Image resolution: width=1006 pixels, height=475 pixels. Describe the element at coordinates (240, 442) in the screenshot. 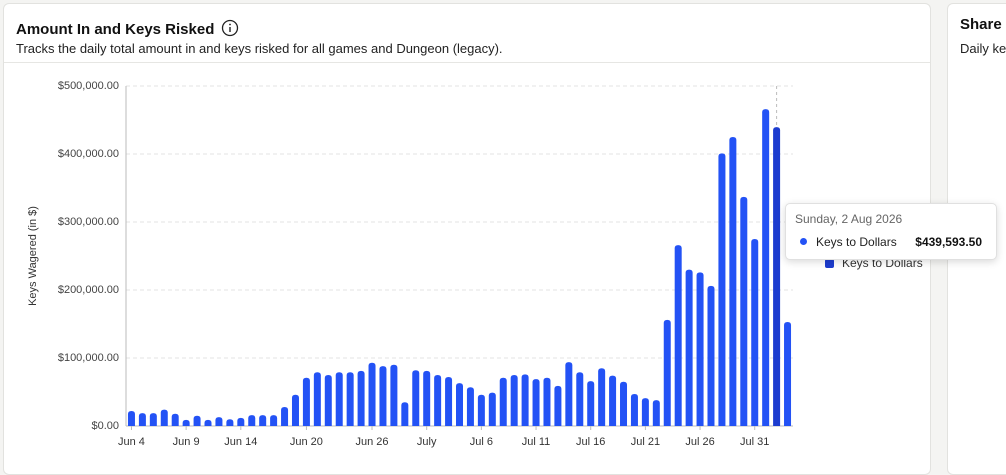

I see `x-tick-label: Jun 14` at that location.